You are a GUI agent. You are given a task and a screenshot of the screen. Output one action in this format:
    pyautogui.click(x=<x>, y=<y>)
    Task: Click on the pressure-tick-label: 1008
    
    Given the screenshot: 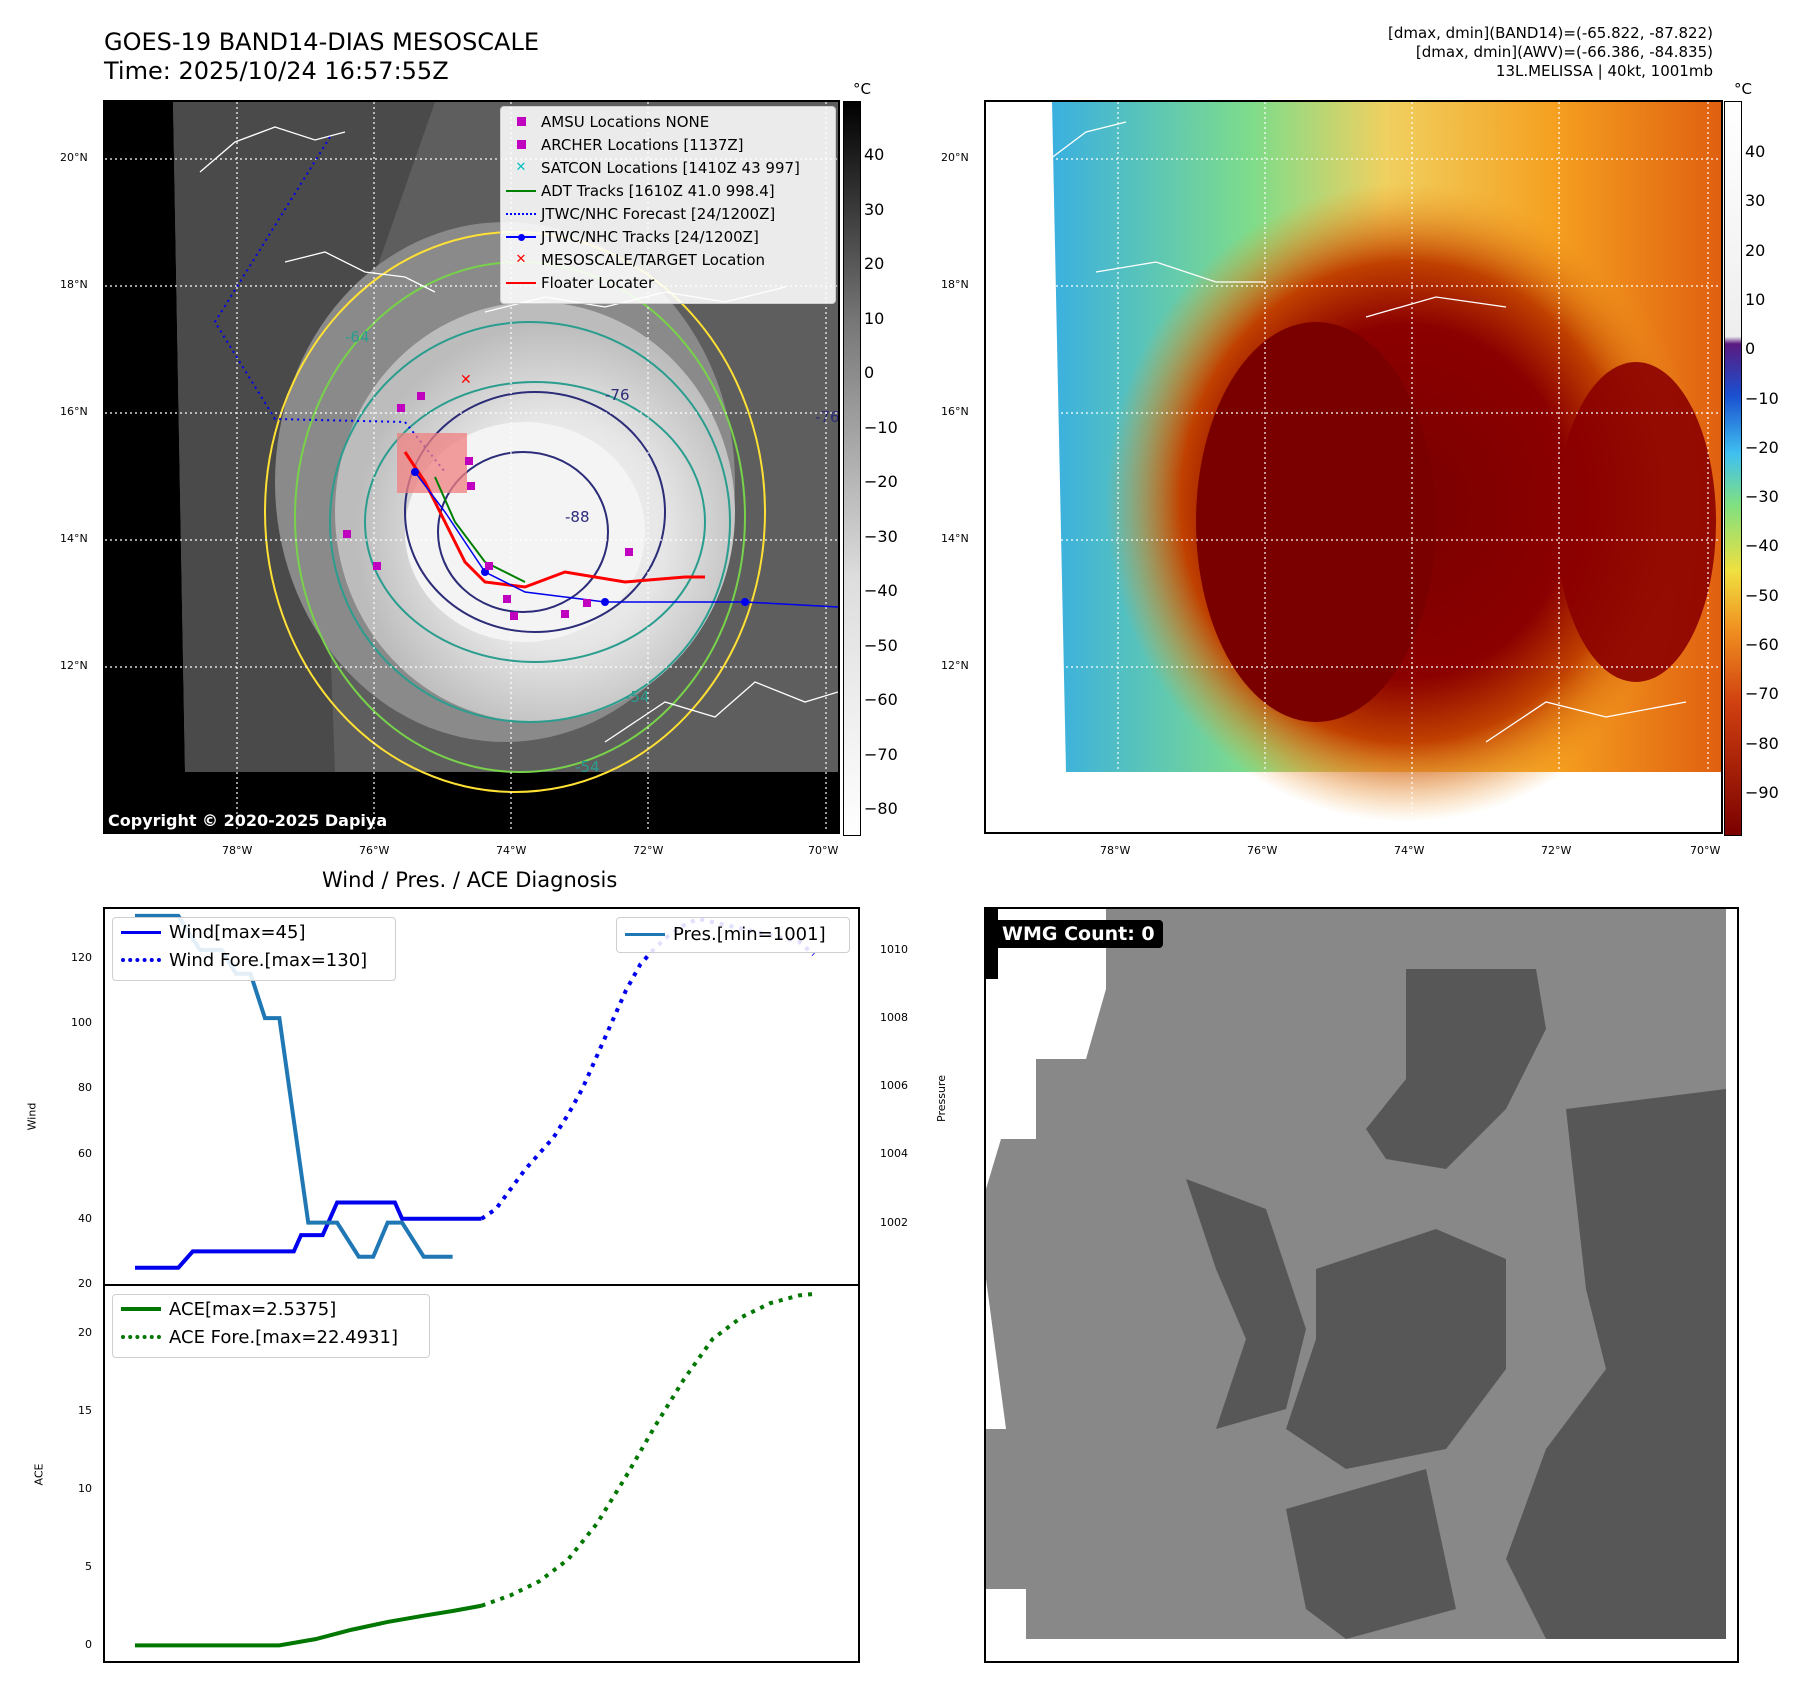 What is the action you would take?
    pyautogui.click(x=894, y=1018)
    